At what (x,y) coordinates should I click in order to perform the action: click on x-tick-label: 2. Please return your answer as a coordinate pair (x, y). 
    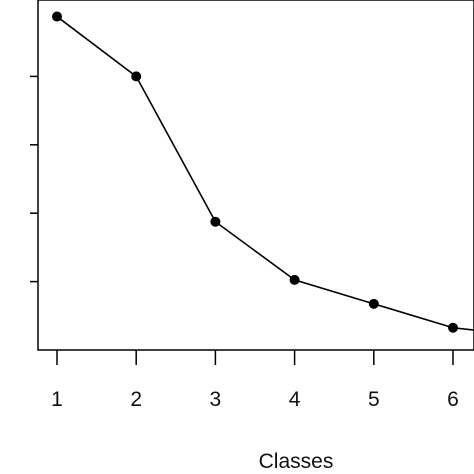
    Looking at the image, I should click on (136, 399).